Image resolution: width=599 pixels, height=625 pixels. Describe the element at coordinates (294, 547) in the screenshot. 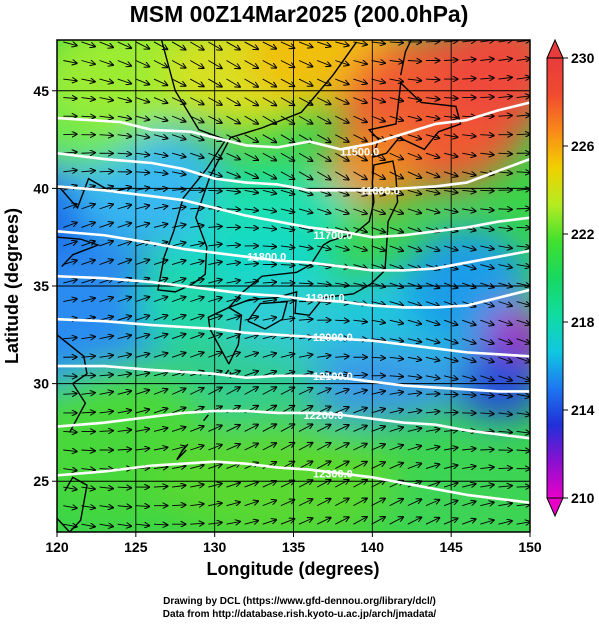

I see `x-tick-label: 135` at that location.